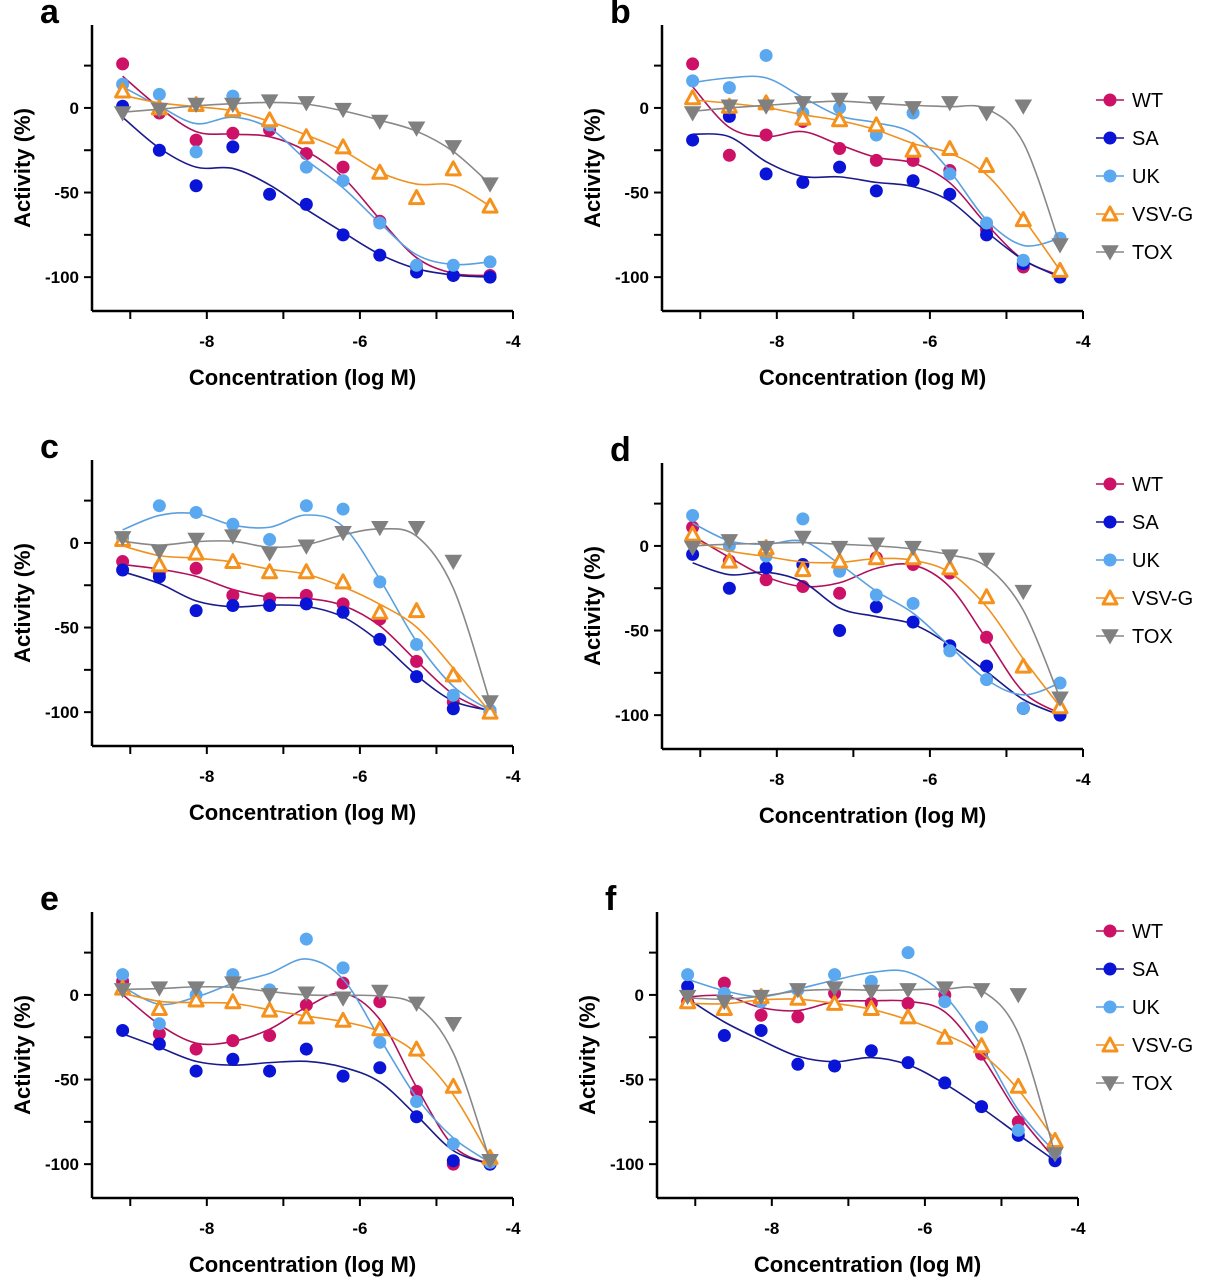  Describe the element at coordinates (1129, 485) in the screenshot. I see `legend-item-wt: WT` at that location.